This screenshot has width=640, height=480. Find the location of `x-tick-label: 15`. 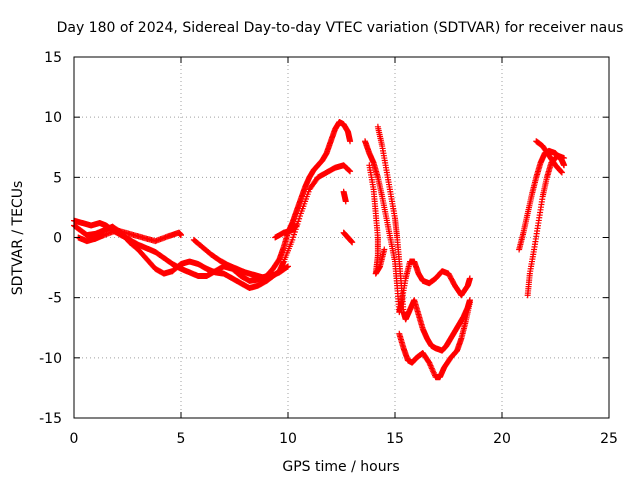

x-tick-label: 15 is located at coordinates (395, 439).